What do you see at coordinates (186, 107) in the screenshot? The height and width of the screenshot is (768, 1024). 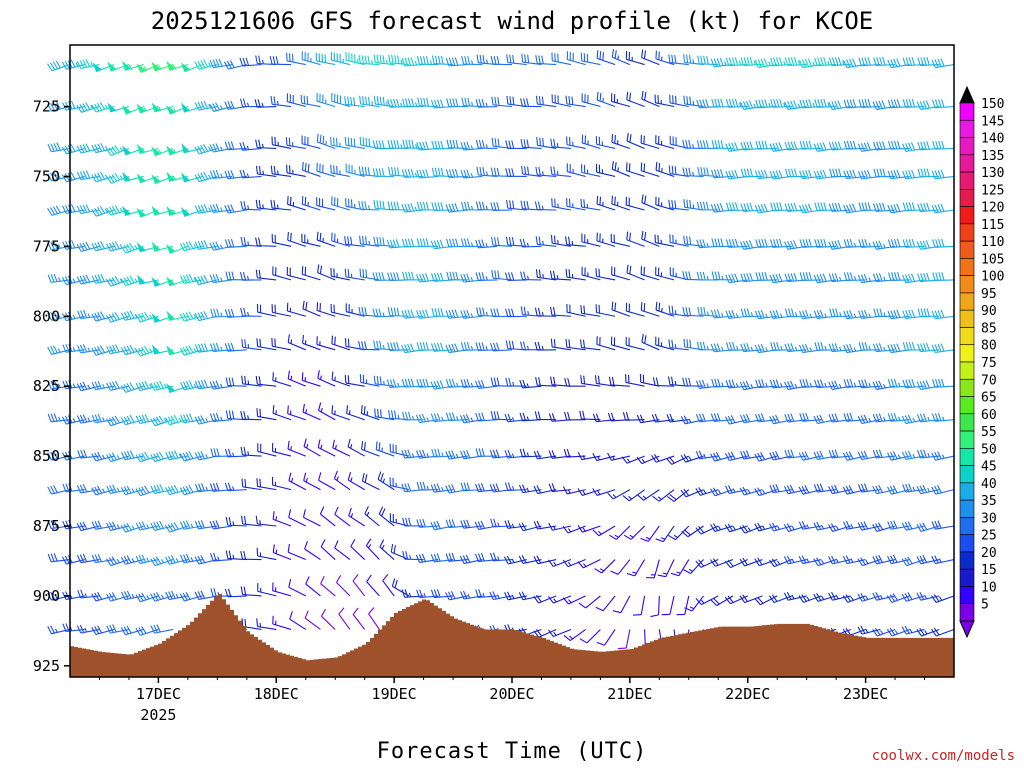 I see `barb-pennant` at bounding box center [186, 107].